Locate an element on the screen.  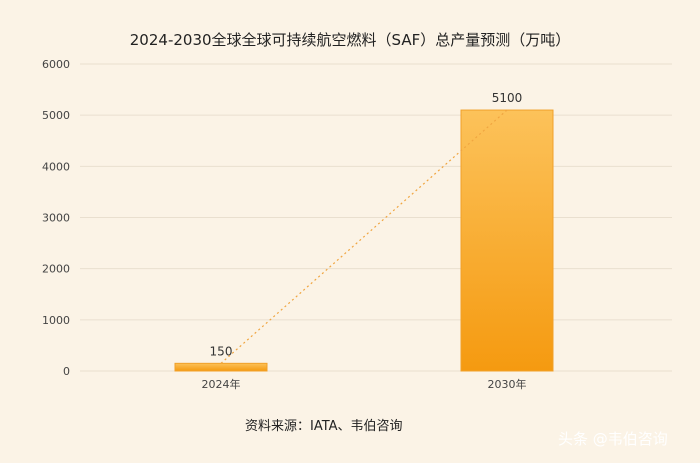
source-note: 资料来源：IATA、韦伯咨询 is located at coordinates (324, 426).